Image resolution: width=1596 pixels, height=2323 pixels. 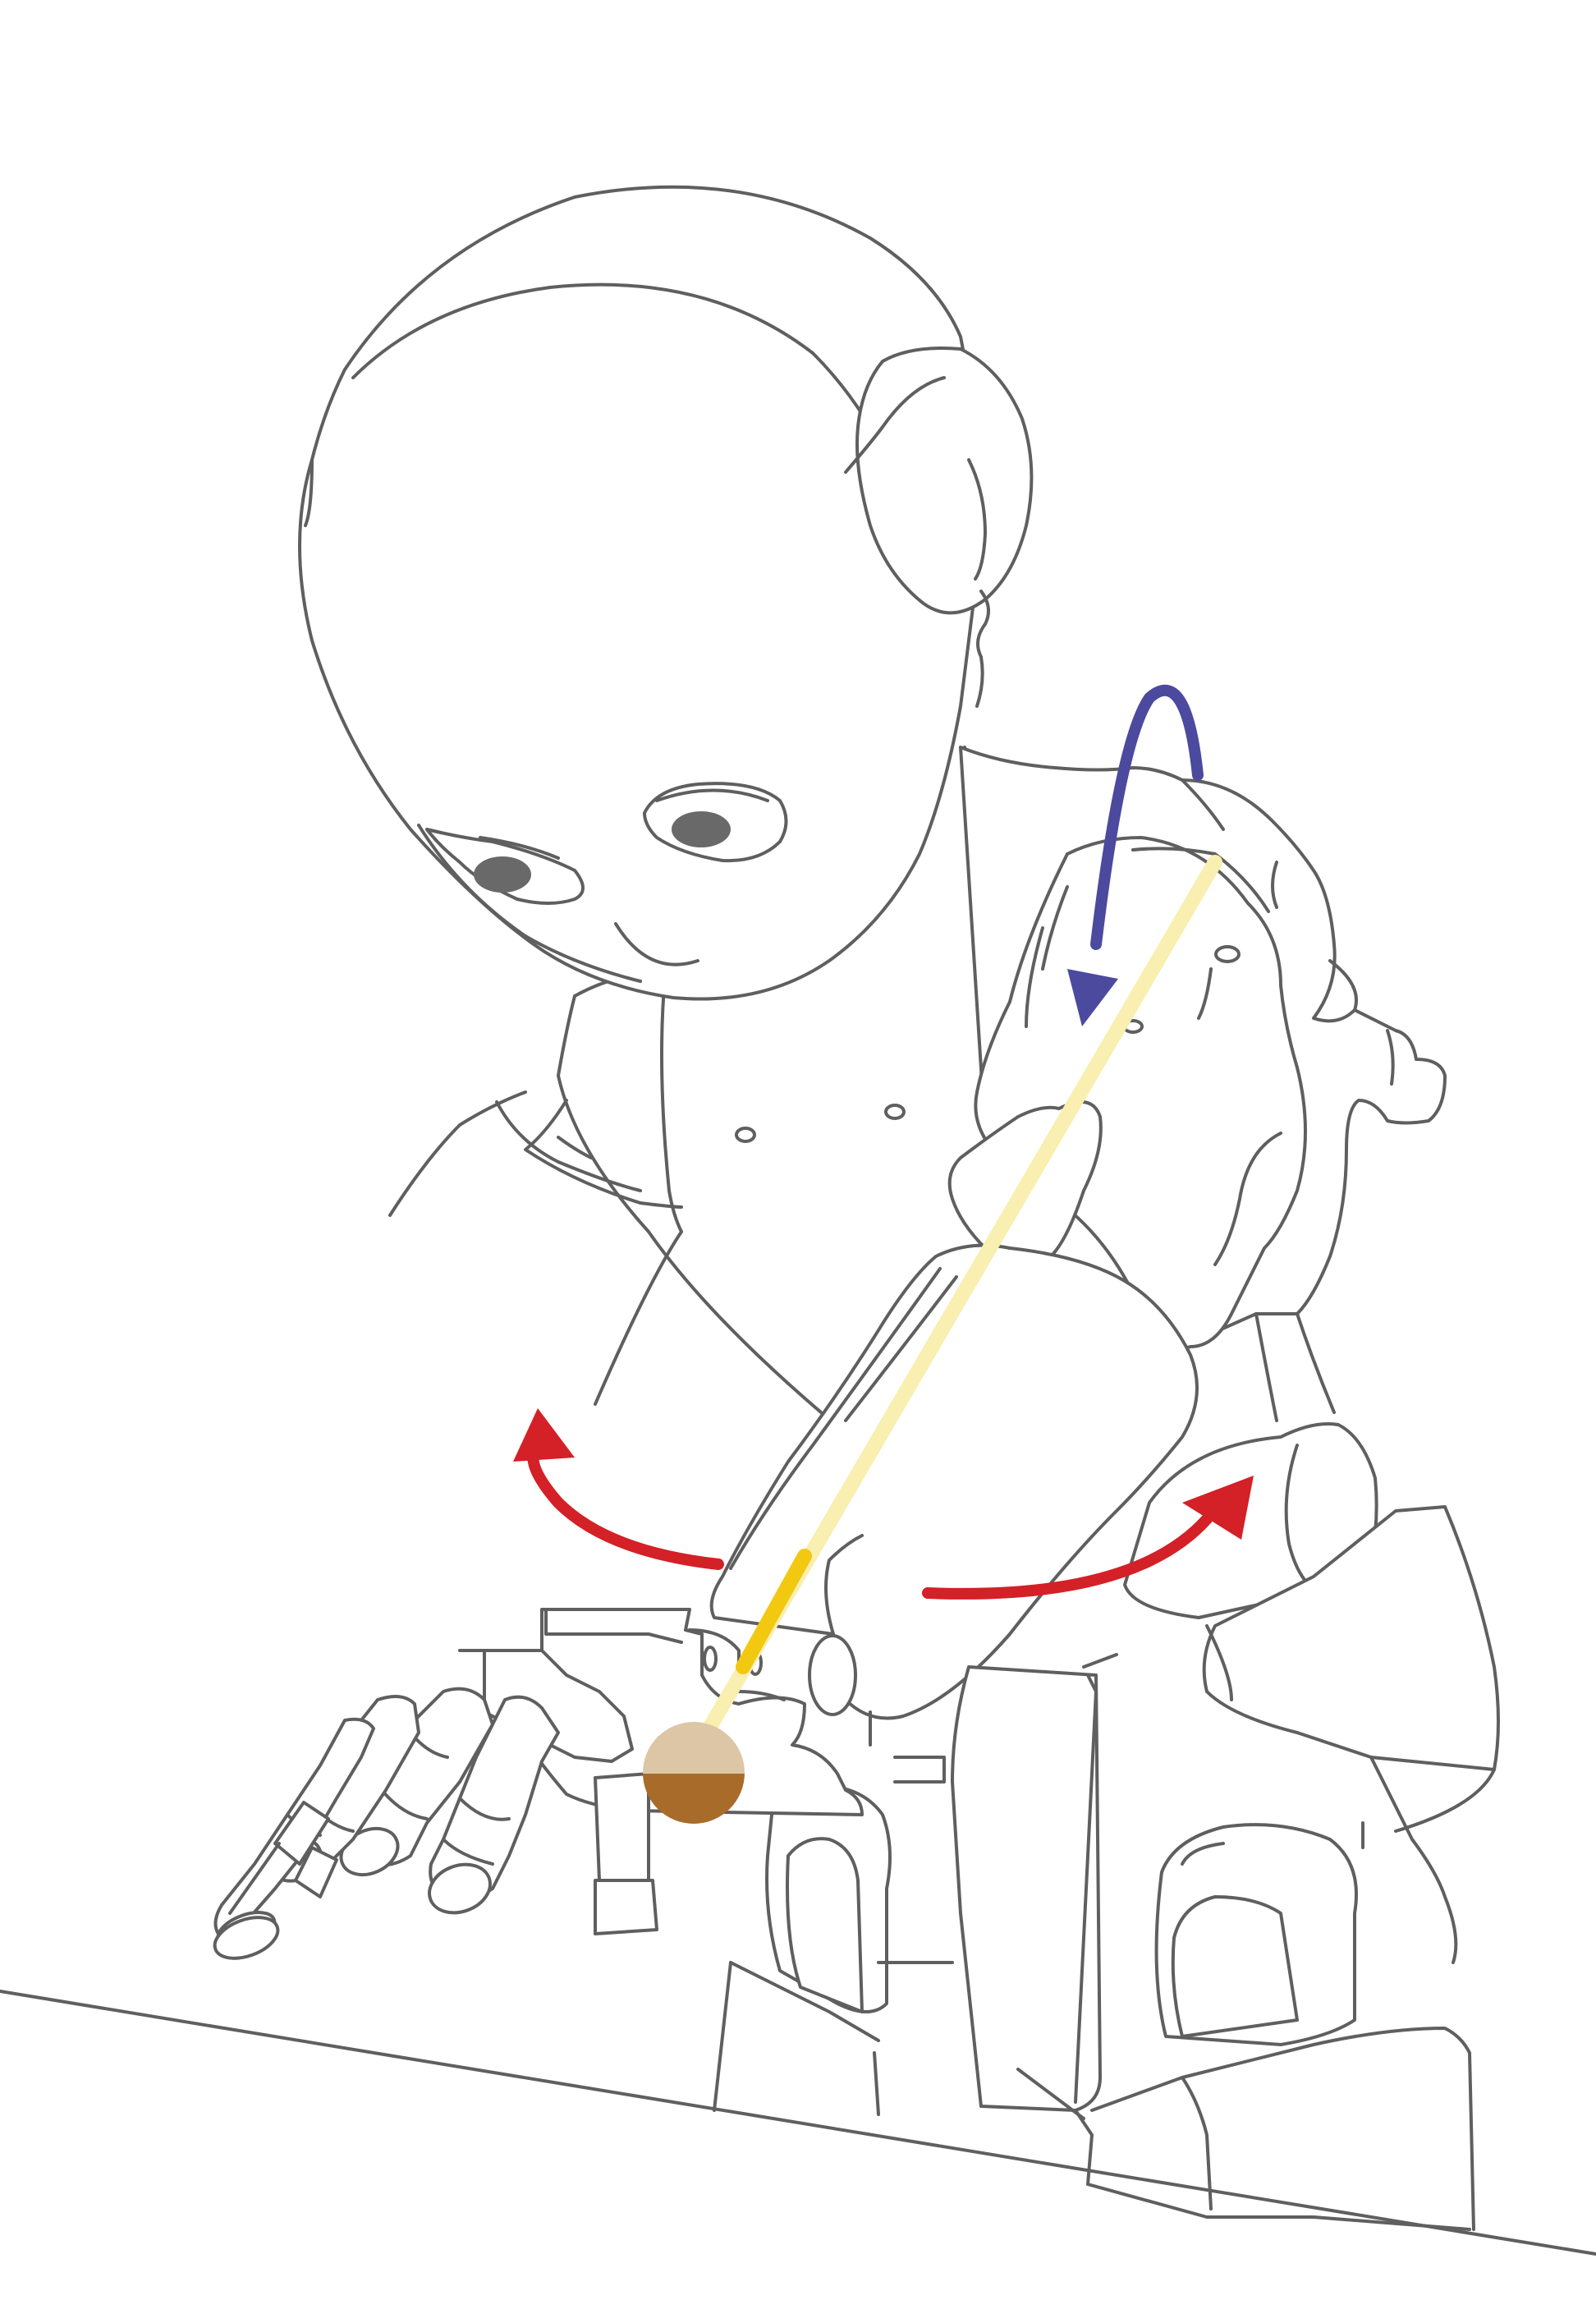 I want to click on table-edge, so click(x=798, y=2123).